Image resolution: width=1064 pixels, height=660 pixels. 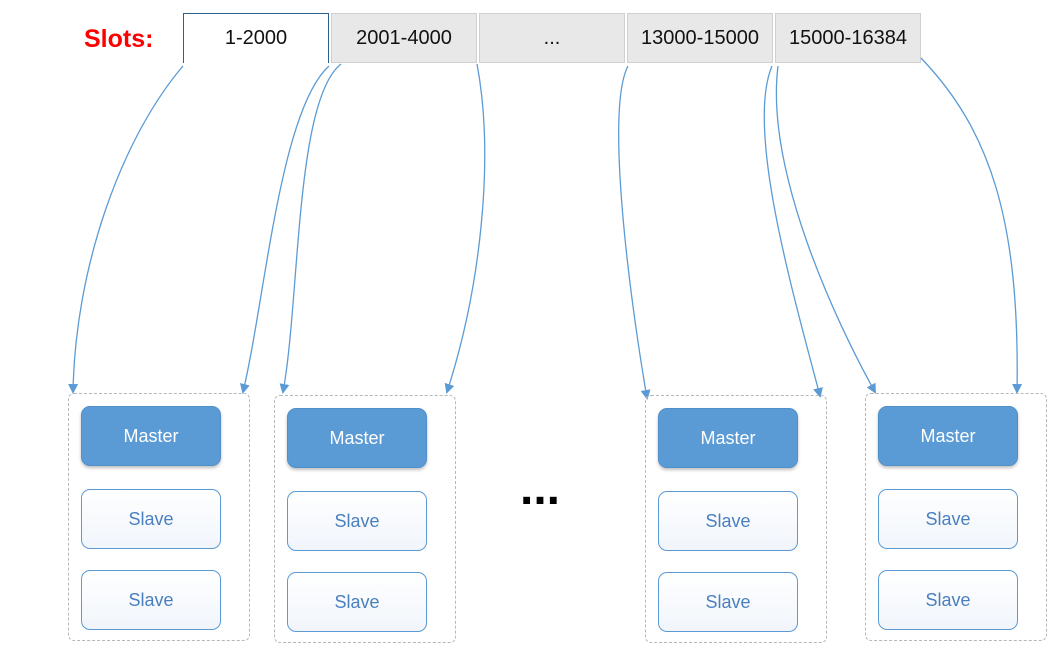 I want to click on slots-label: Slots:, so click(x=119, y=39).